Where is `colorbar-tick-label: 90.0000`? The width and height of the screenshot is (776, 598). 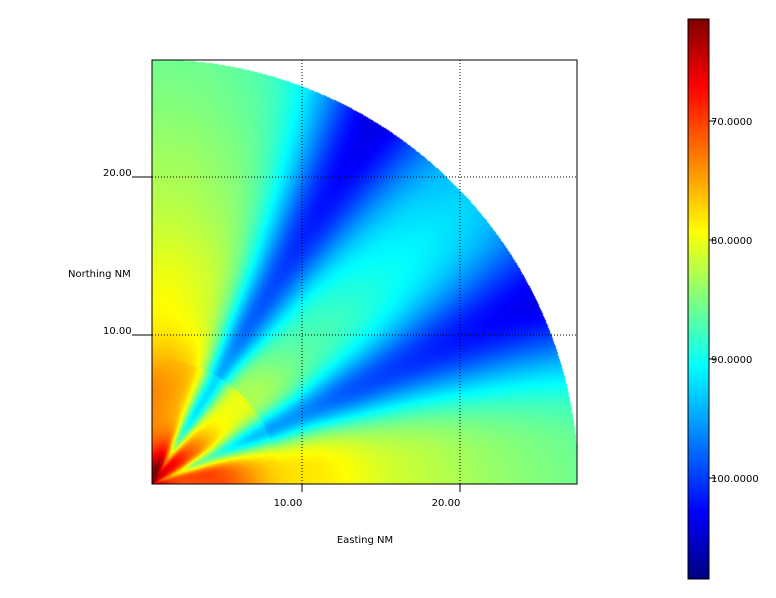
colorbar-tick-label: 90.0000 is located at coordinates (731, 360).